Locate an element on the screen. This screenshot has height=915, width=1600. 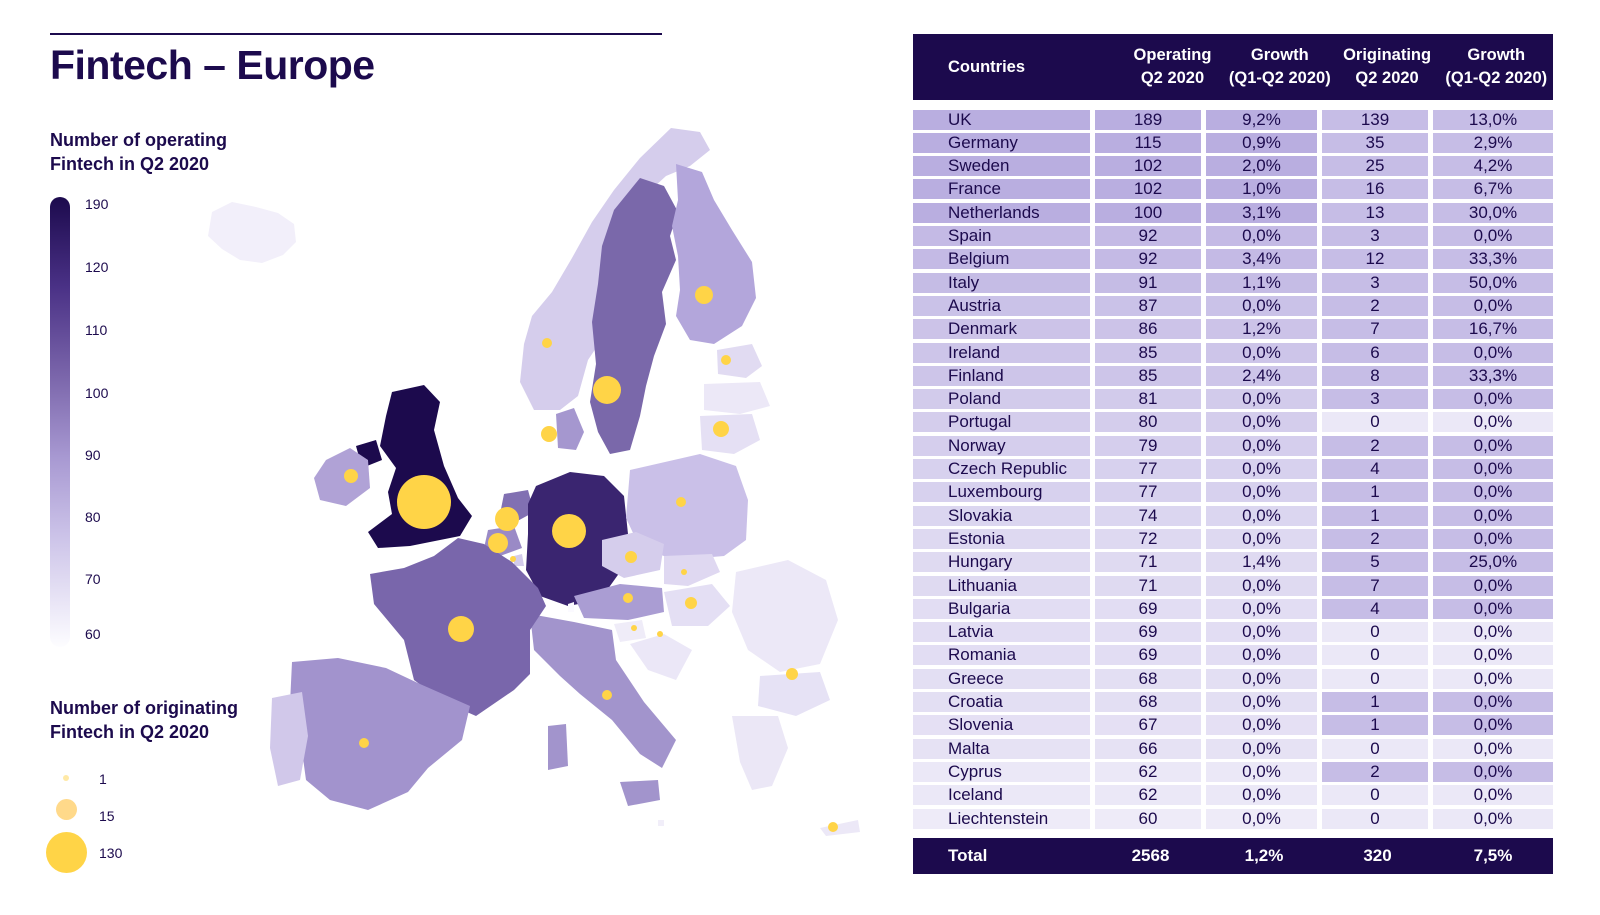
malta-region is located at coordinates (661, 823).